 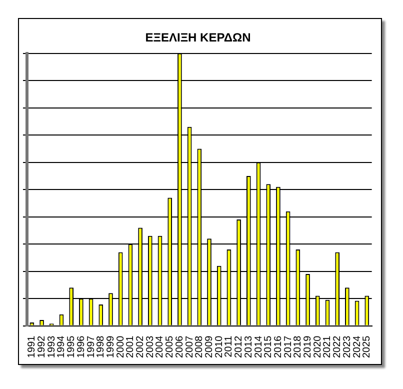 What do you see at coordinates (239, 346) in the screenshot?
I see `x-tick-label: 2012` at bounding box center [239, 346].